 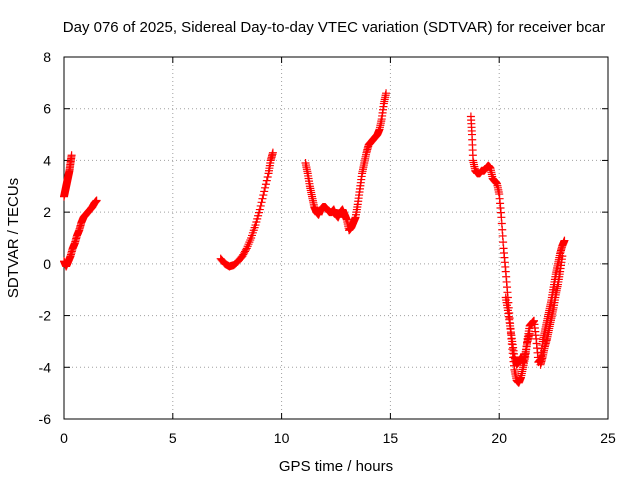 I want to click on y-tick-label: 4, so click(x=47, y=160).